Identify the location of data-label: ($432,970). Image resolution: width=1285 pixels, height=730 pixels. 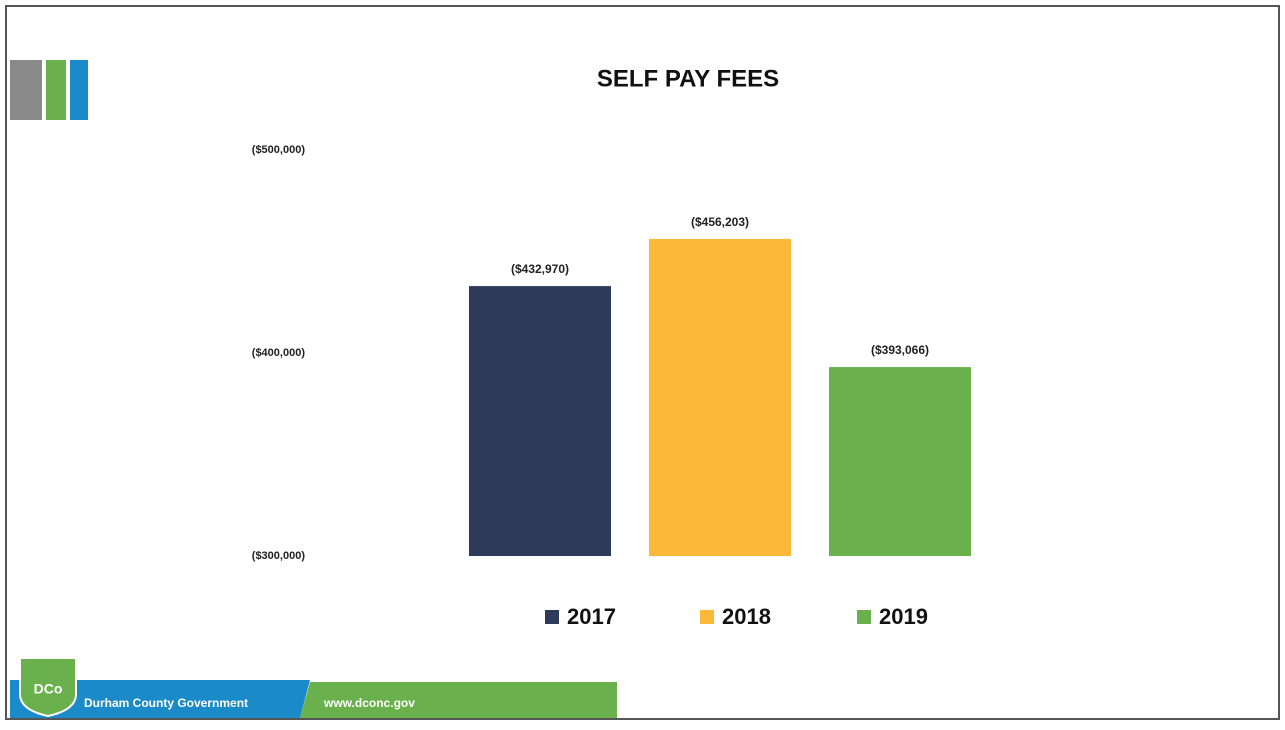
(540, 269).